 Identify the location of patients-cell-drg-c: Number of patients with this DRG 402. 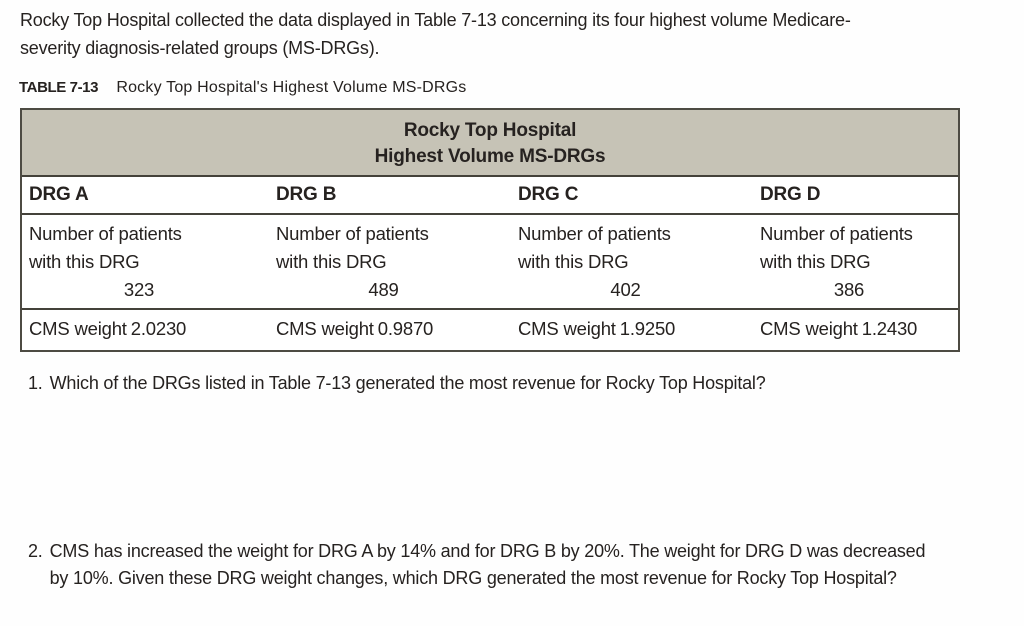
(632, 261).